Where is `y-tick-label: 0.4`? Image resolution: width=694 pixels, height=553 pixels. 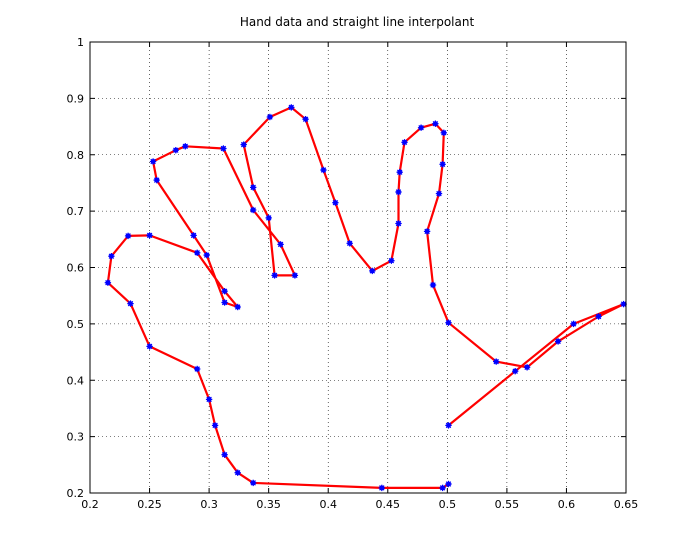 y-tick-label: 0.4 is located at coordinates (76, 380).